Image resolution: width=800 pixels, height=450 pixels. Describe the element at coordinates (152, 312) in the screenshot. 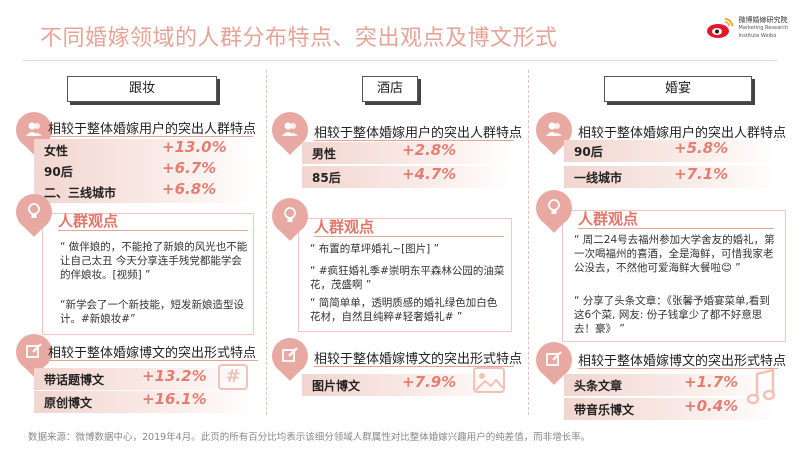

I see `quote: “新学会了一个新技能，短发新娘造型设计。#新娘妆#”` at that location.